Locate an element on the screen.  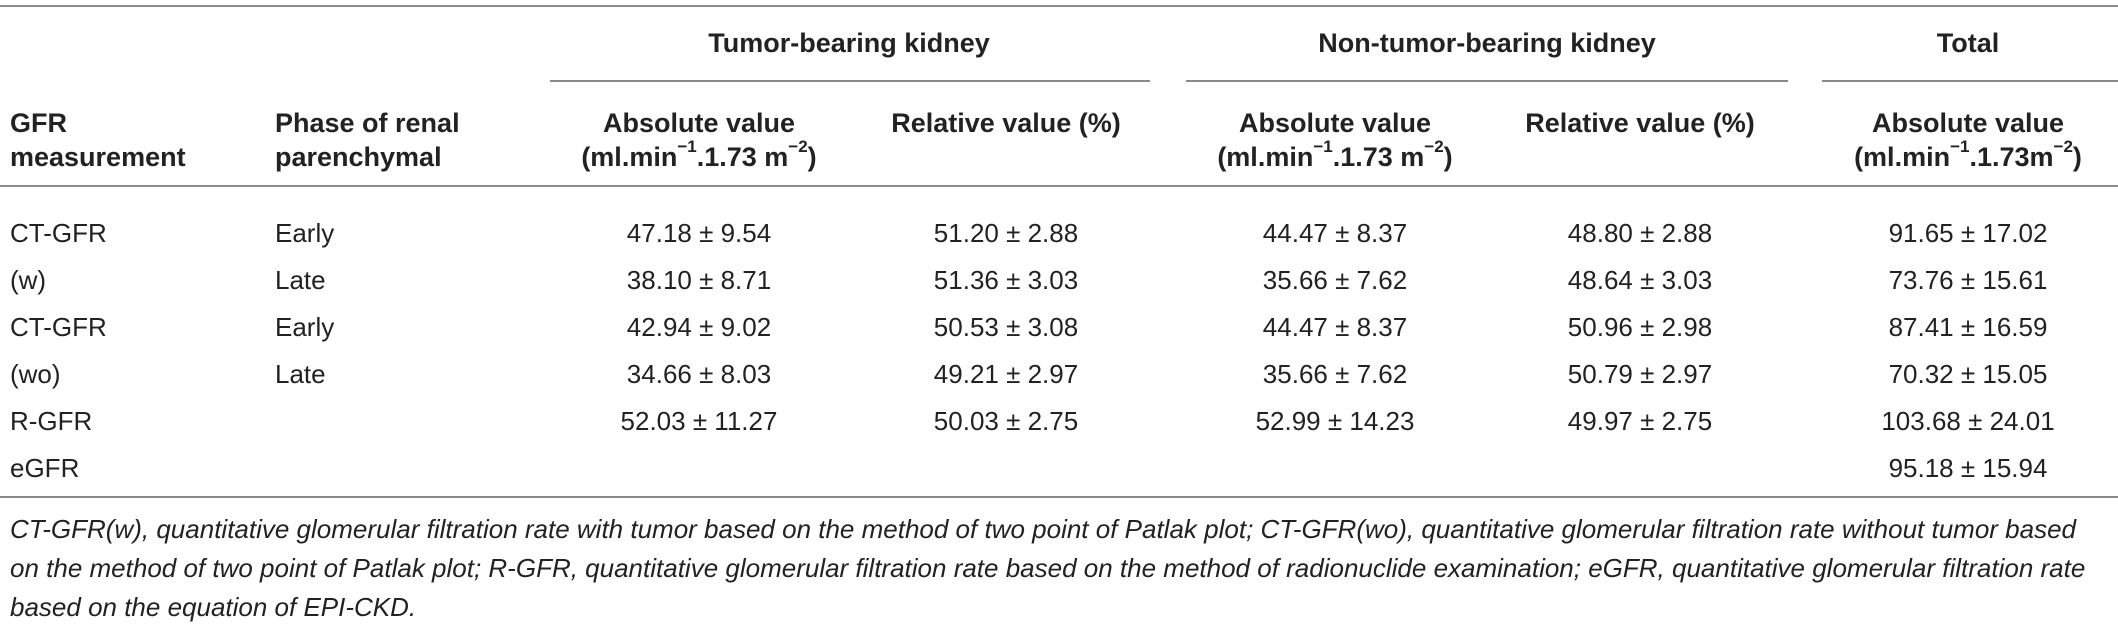
col-header-non-tumor-relative: Relative value (%) is located at coordinates (1640, 123).